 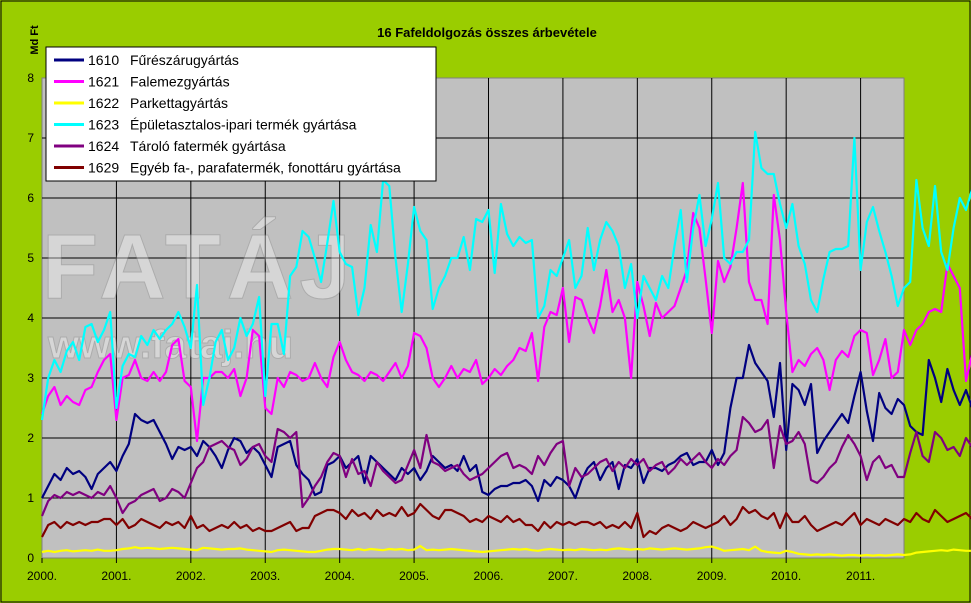 I want to click on legend-label: Épületasztalos-ipari termék gyártása, so click(x=243, y=125).